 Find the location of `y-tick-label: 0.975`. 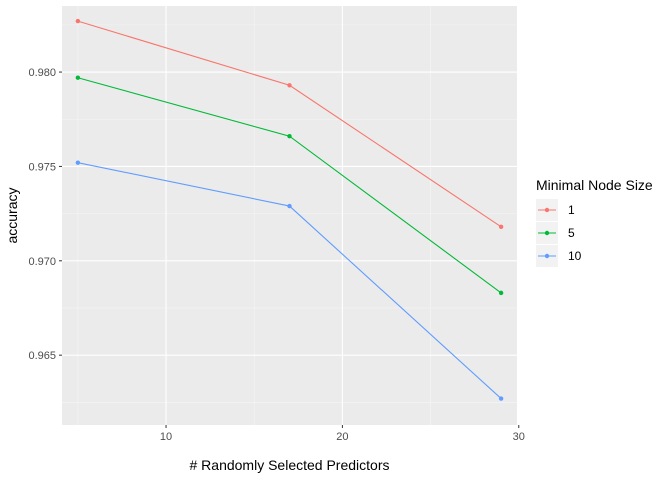

y-tick-label: 0.975 is located at coordinates (42, 167).